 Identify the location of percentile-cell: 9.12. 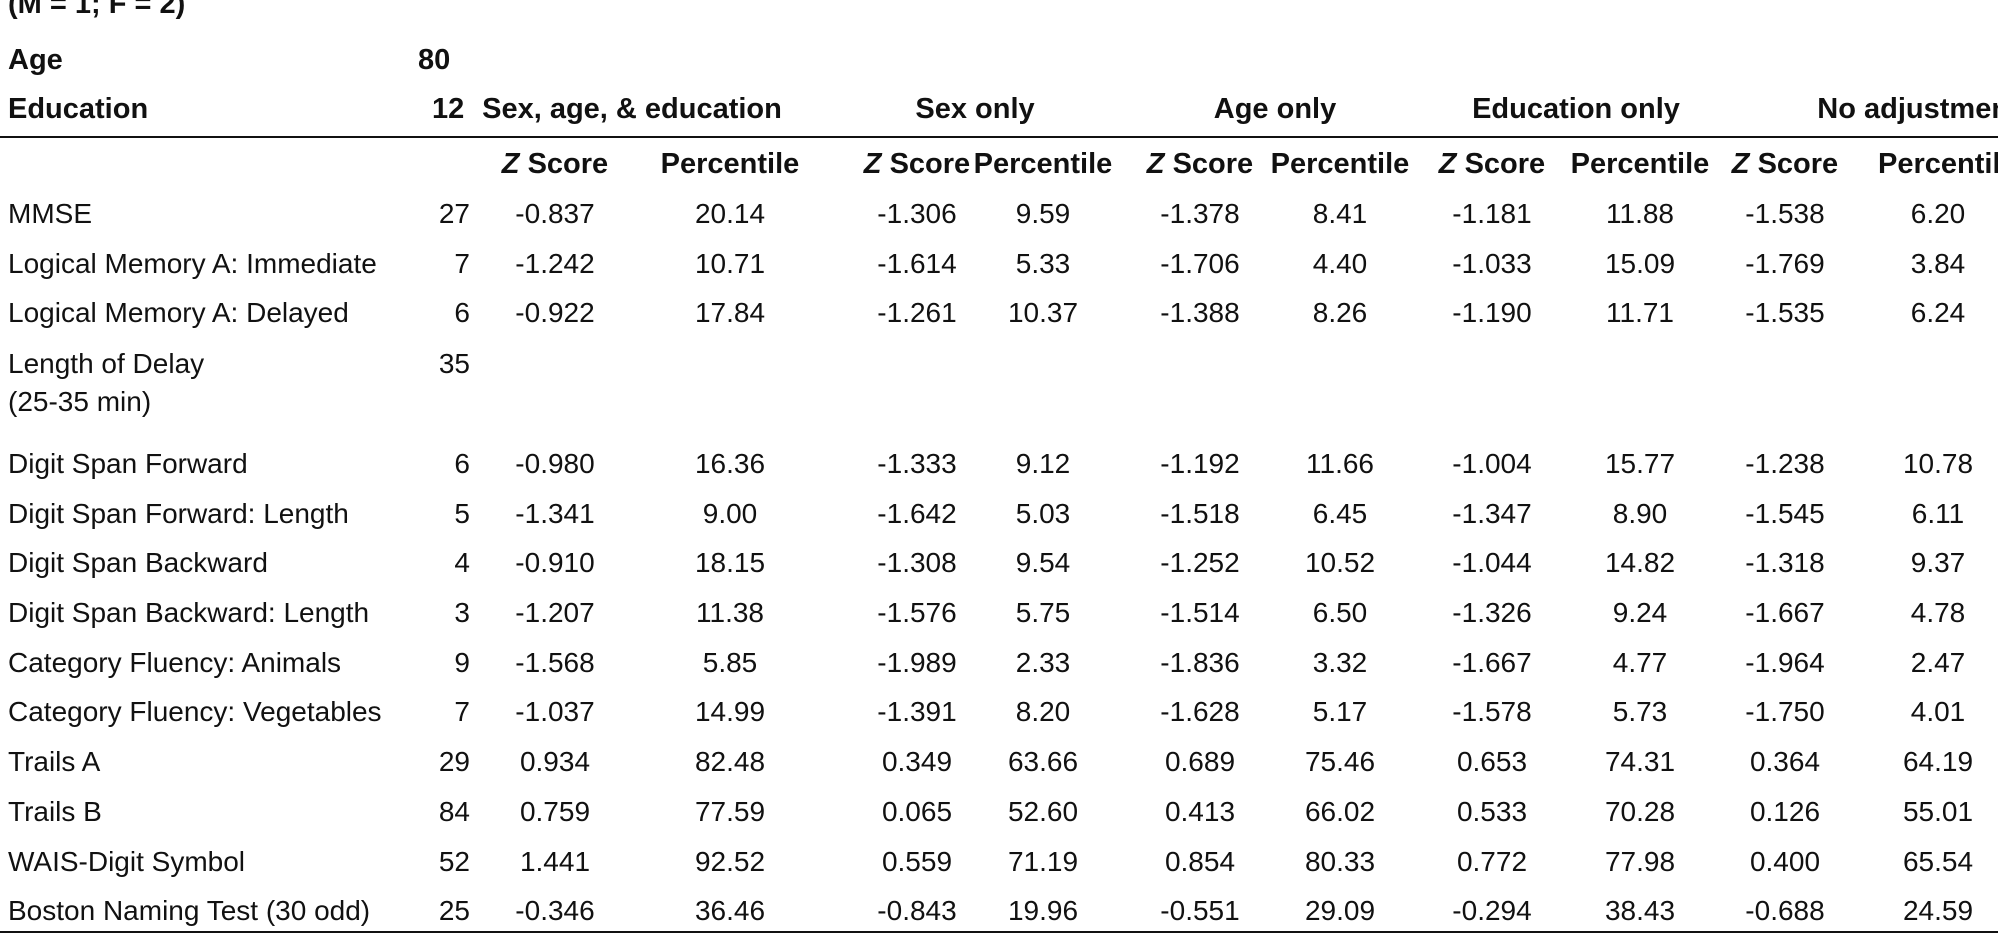
(1043, 463).